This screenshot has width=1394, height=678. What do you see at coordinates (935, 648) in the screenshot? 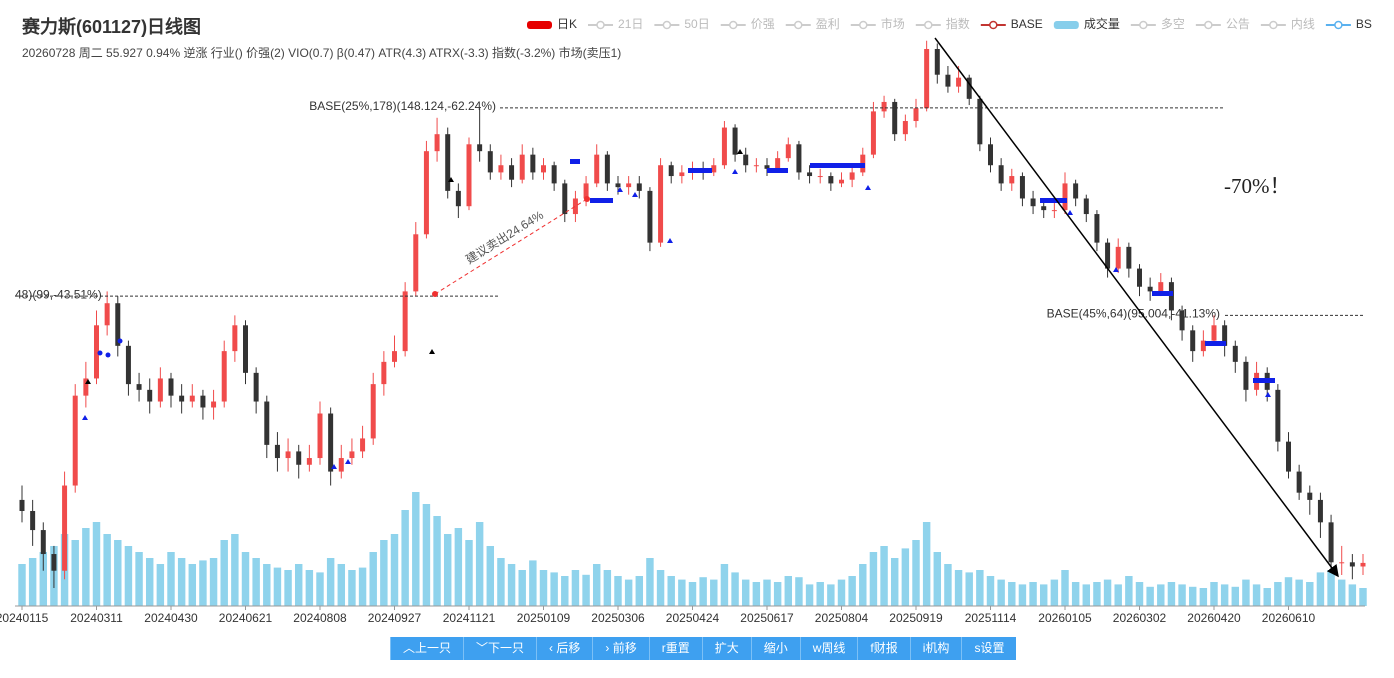
I see `toolbar-button: i机构` at bounding box center [935, 648].